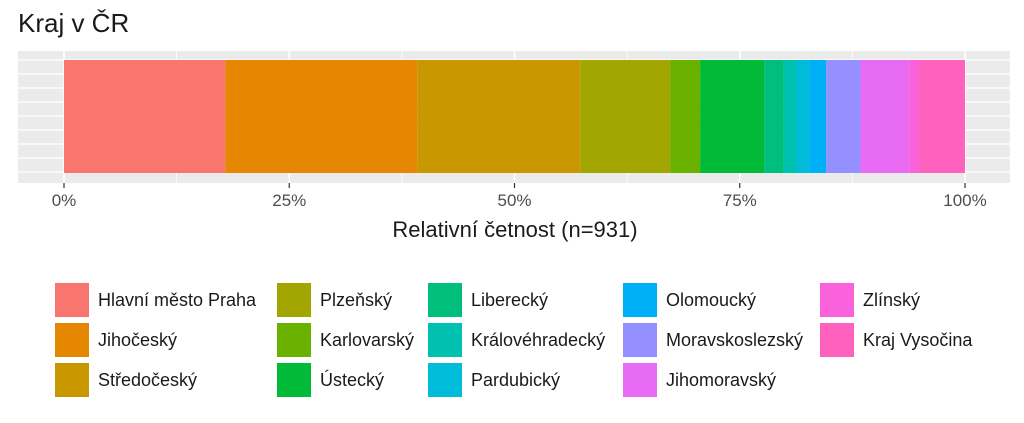  I want to click on legend-label: Karlovarský, so click(367, 339).